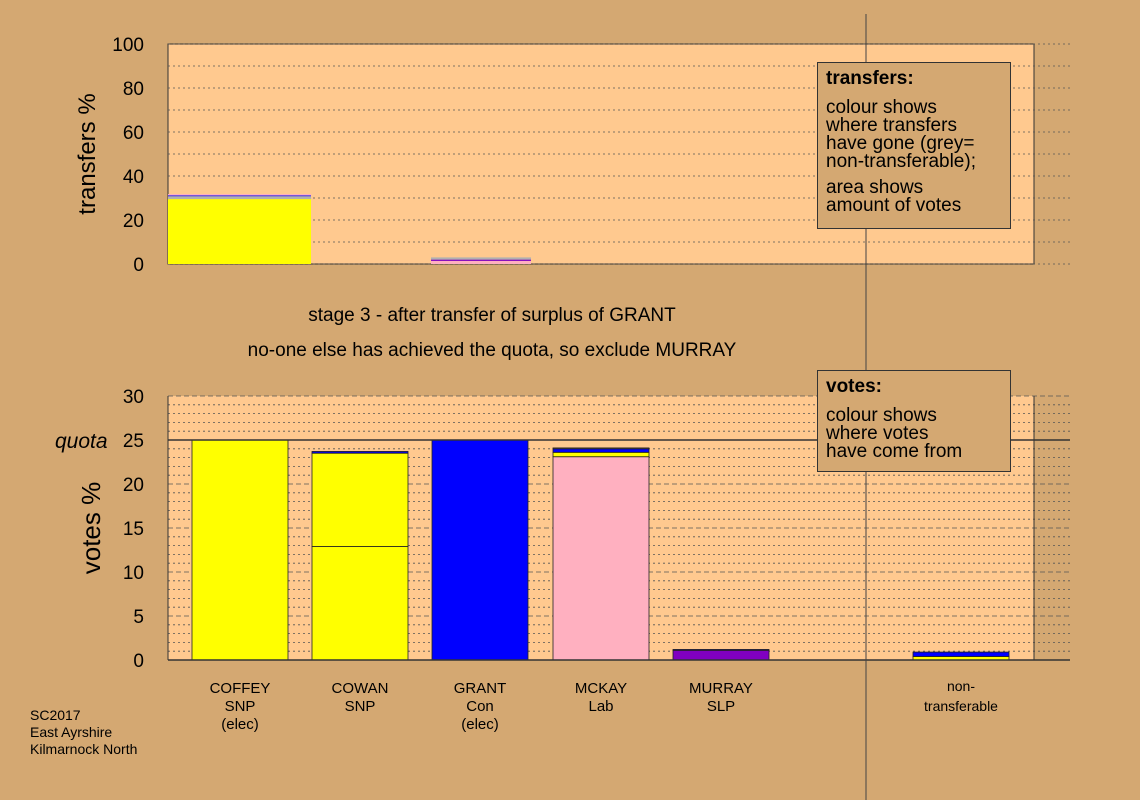 Image resolution: width=1140 pixels, height=800 pixels. Describe the element at coordinates (881, 415) in the screenshot. I see `votes-legend-line: colour shows` at that location.